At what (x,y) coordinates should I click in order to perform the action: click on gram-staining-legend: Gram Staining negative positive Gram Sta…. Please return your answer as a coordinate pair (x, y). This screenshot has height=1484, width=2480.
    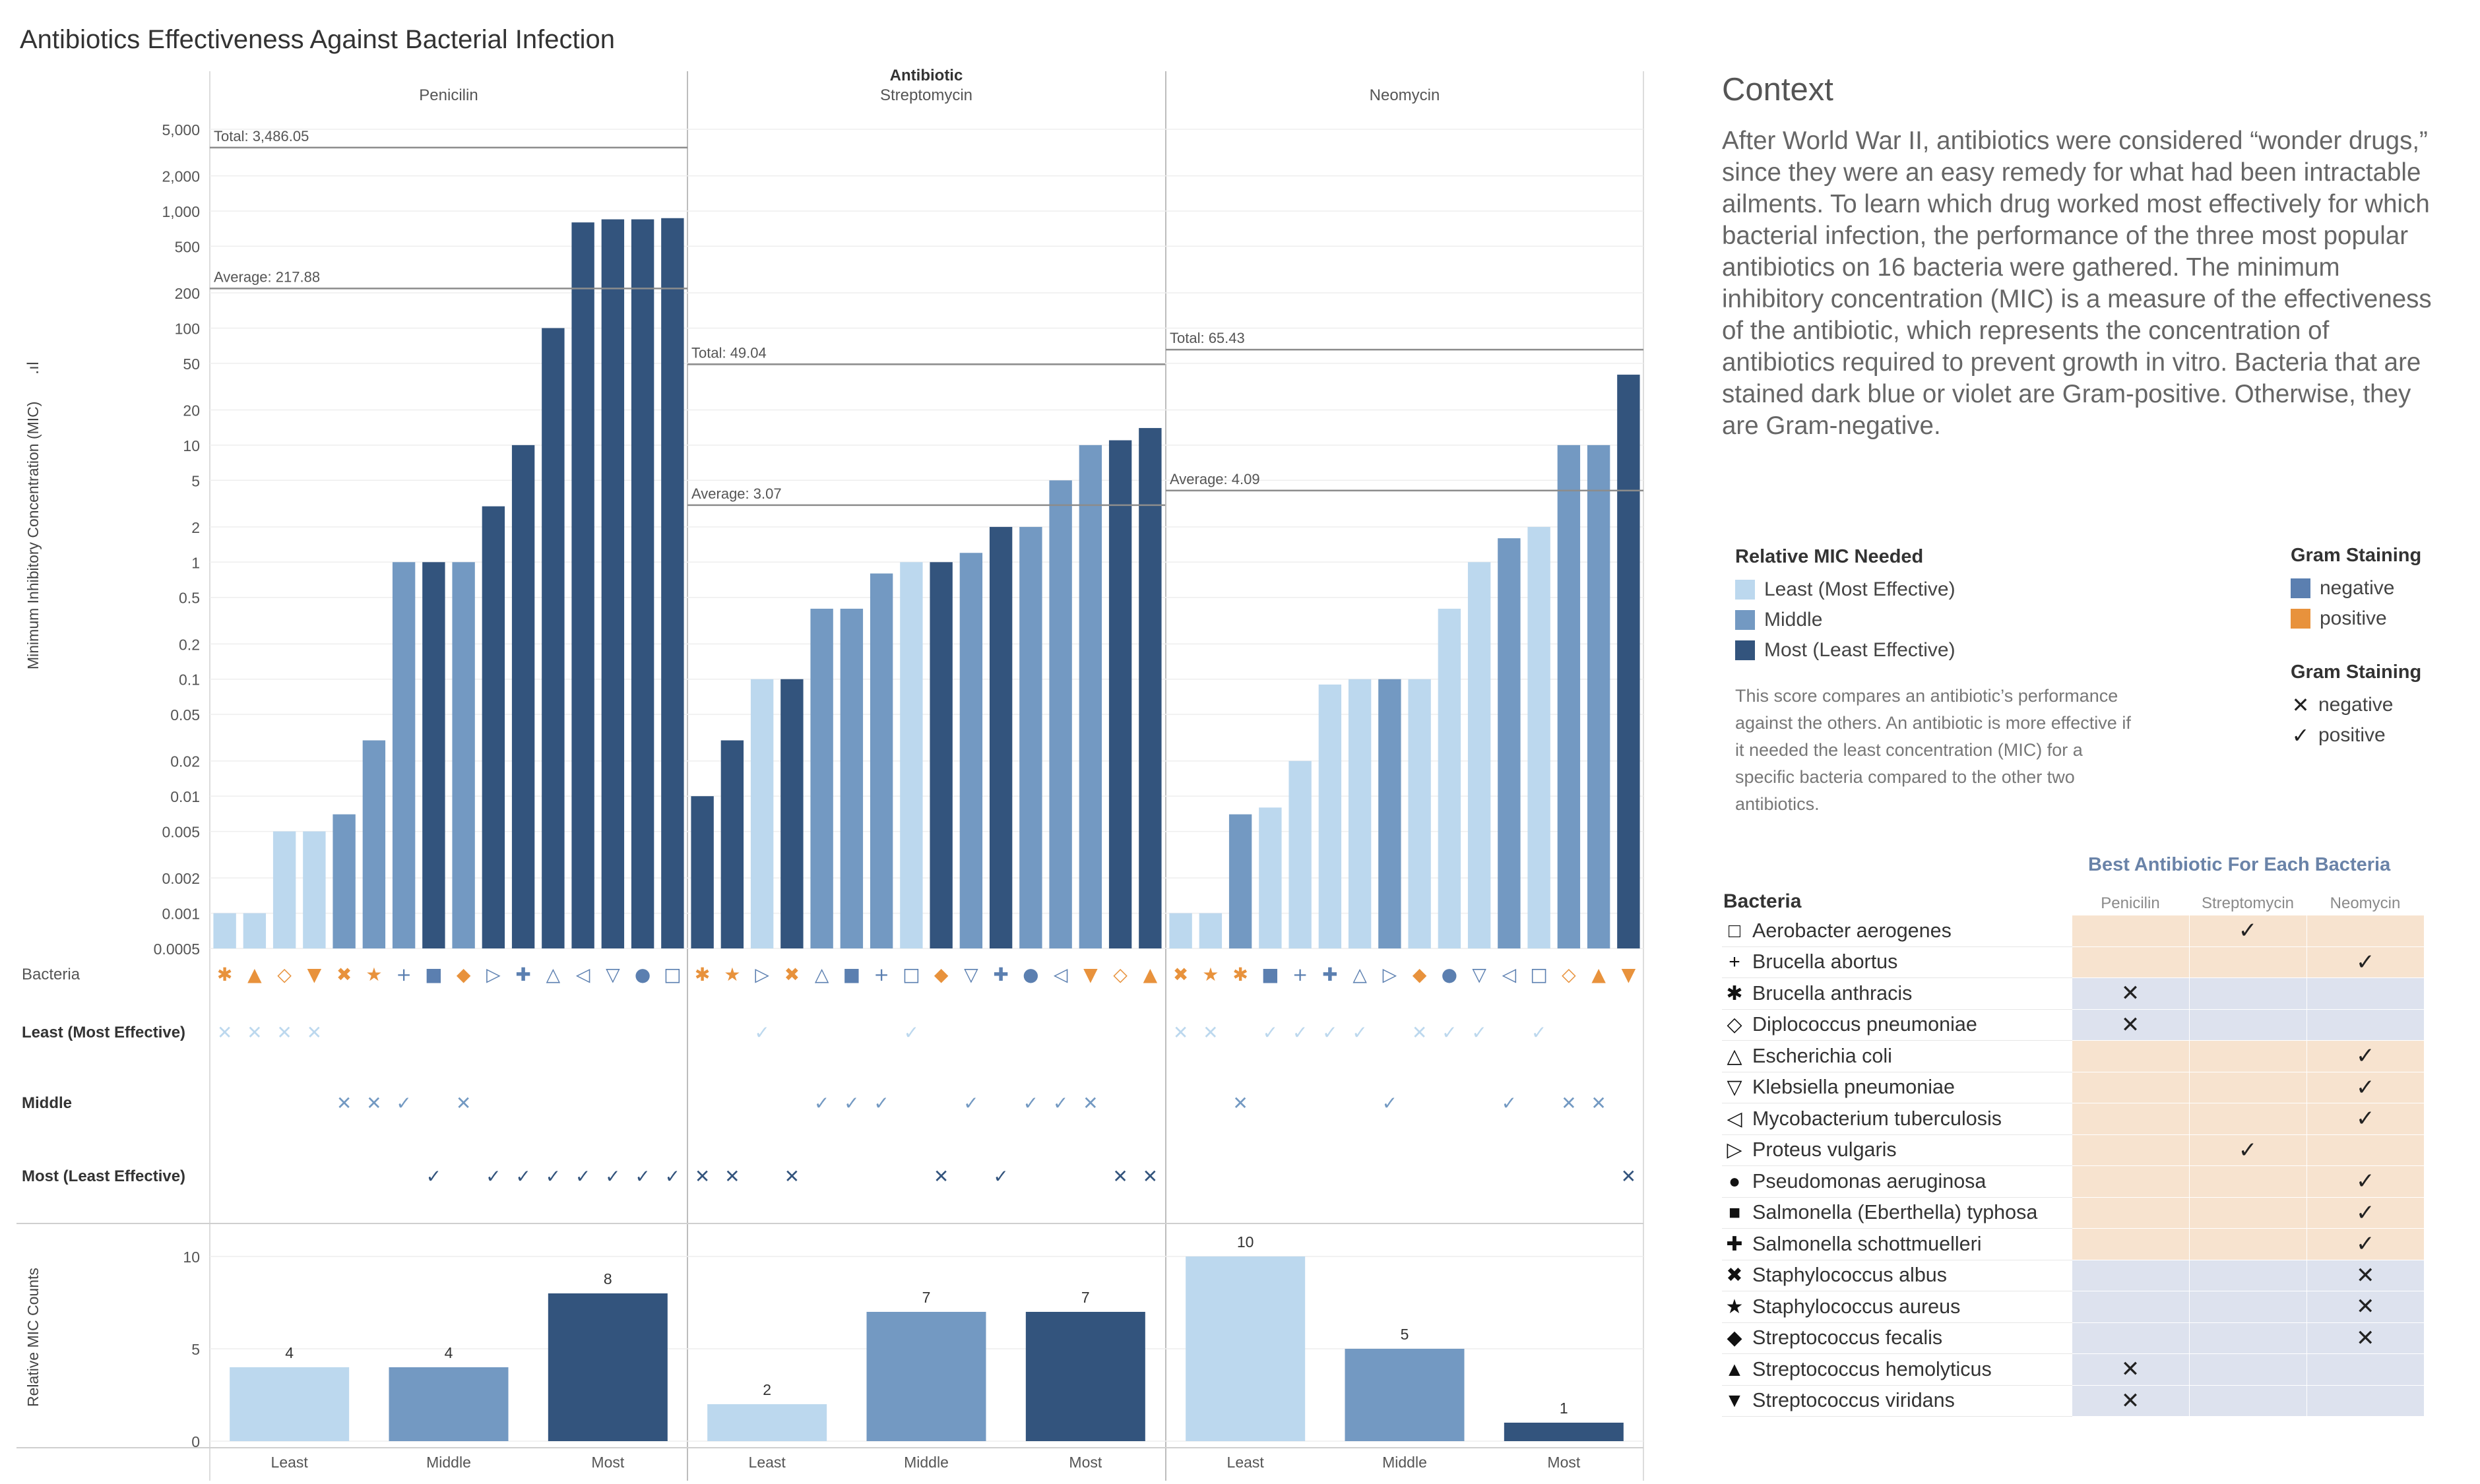
    Looking at the image, I should click on (2380, 648).